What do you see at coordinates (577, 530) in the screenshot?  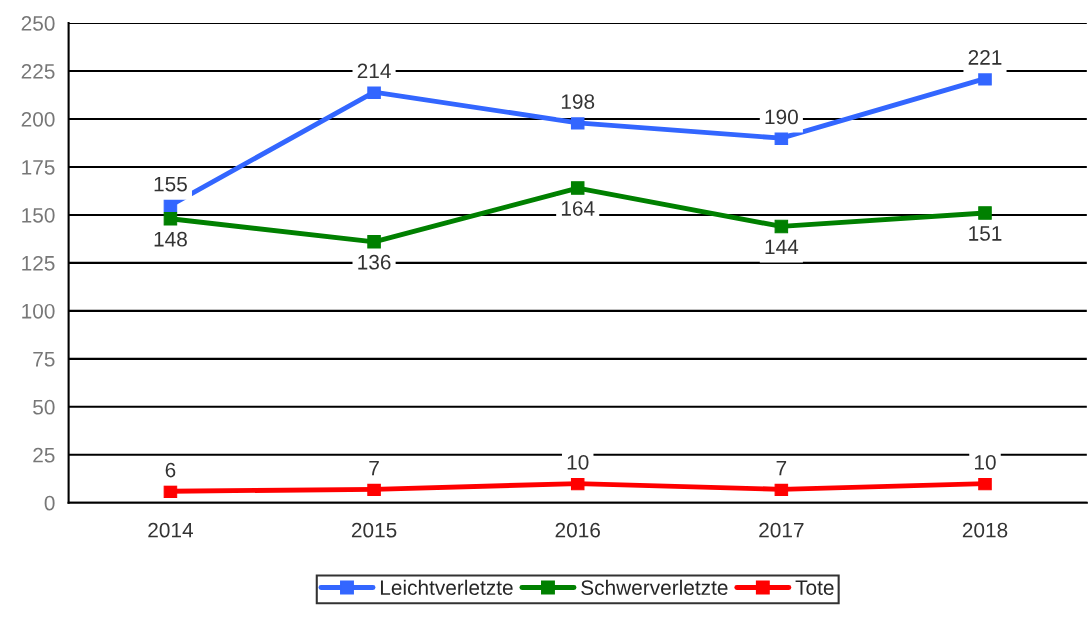 I see `x-tick-label: 2016` at bounding box center [577, 530].